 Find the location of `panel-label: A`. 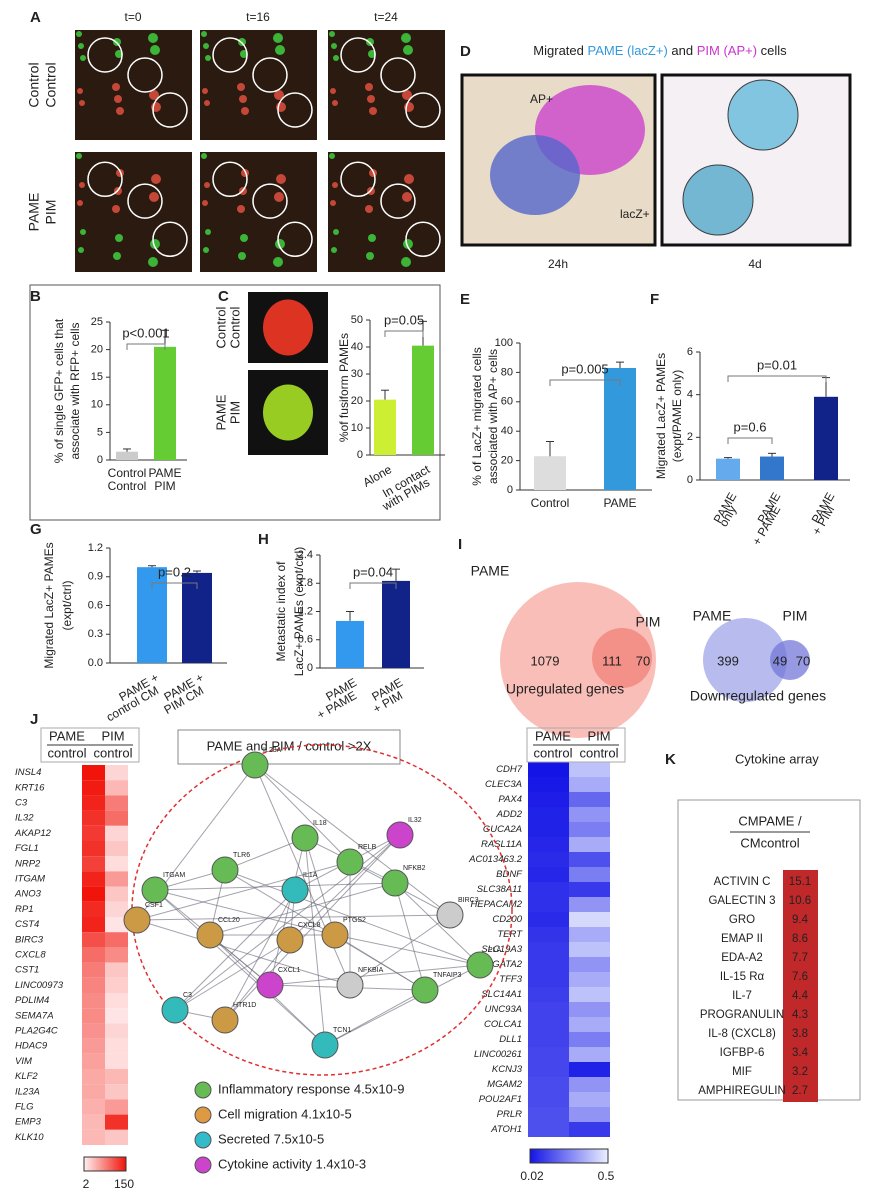

panel-label: A is located at coordinates (35, 17).